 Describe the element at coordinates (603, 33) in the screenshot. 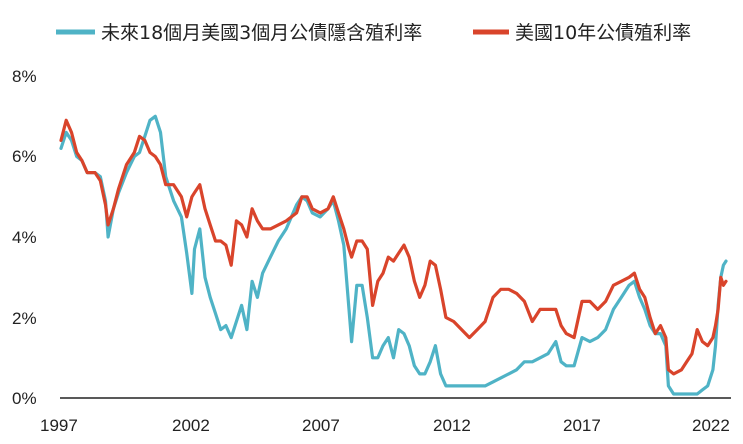

I see `legend-label-10y-yield: 美國10年公債殖利率` at that location.